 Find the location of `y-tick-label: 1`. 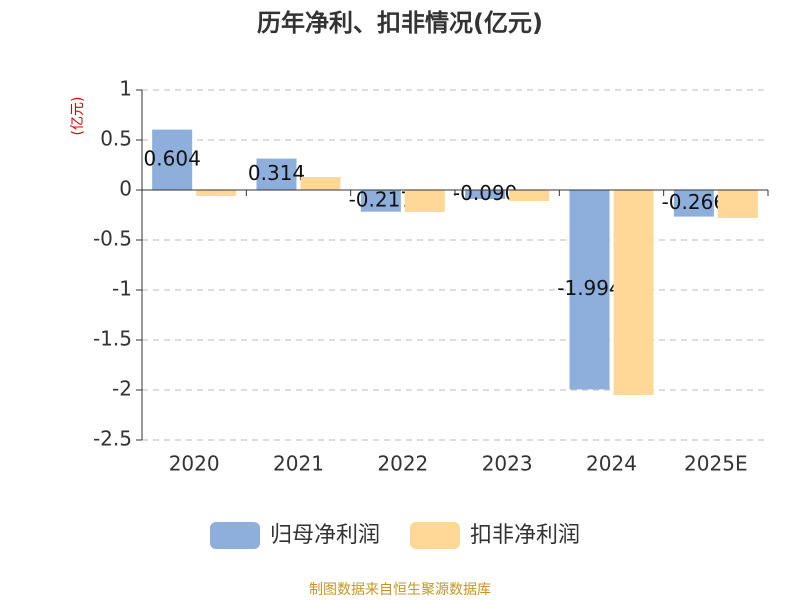

y-tick-label: 1 is located at coordinates (125, 89).